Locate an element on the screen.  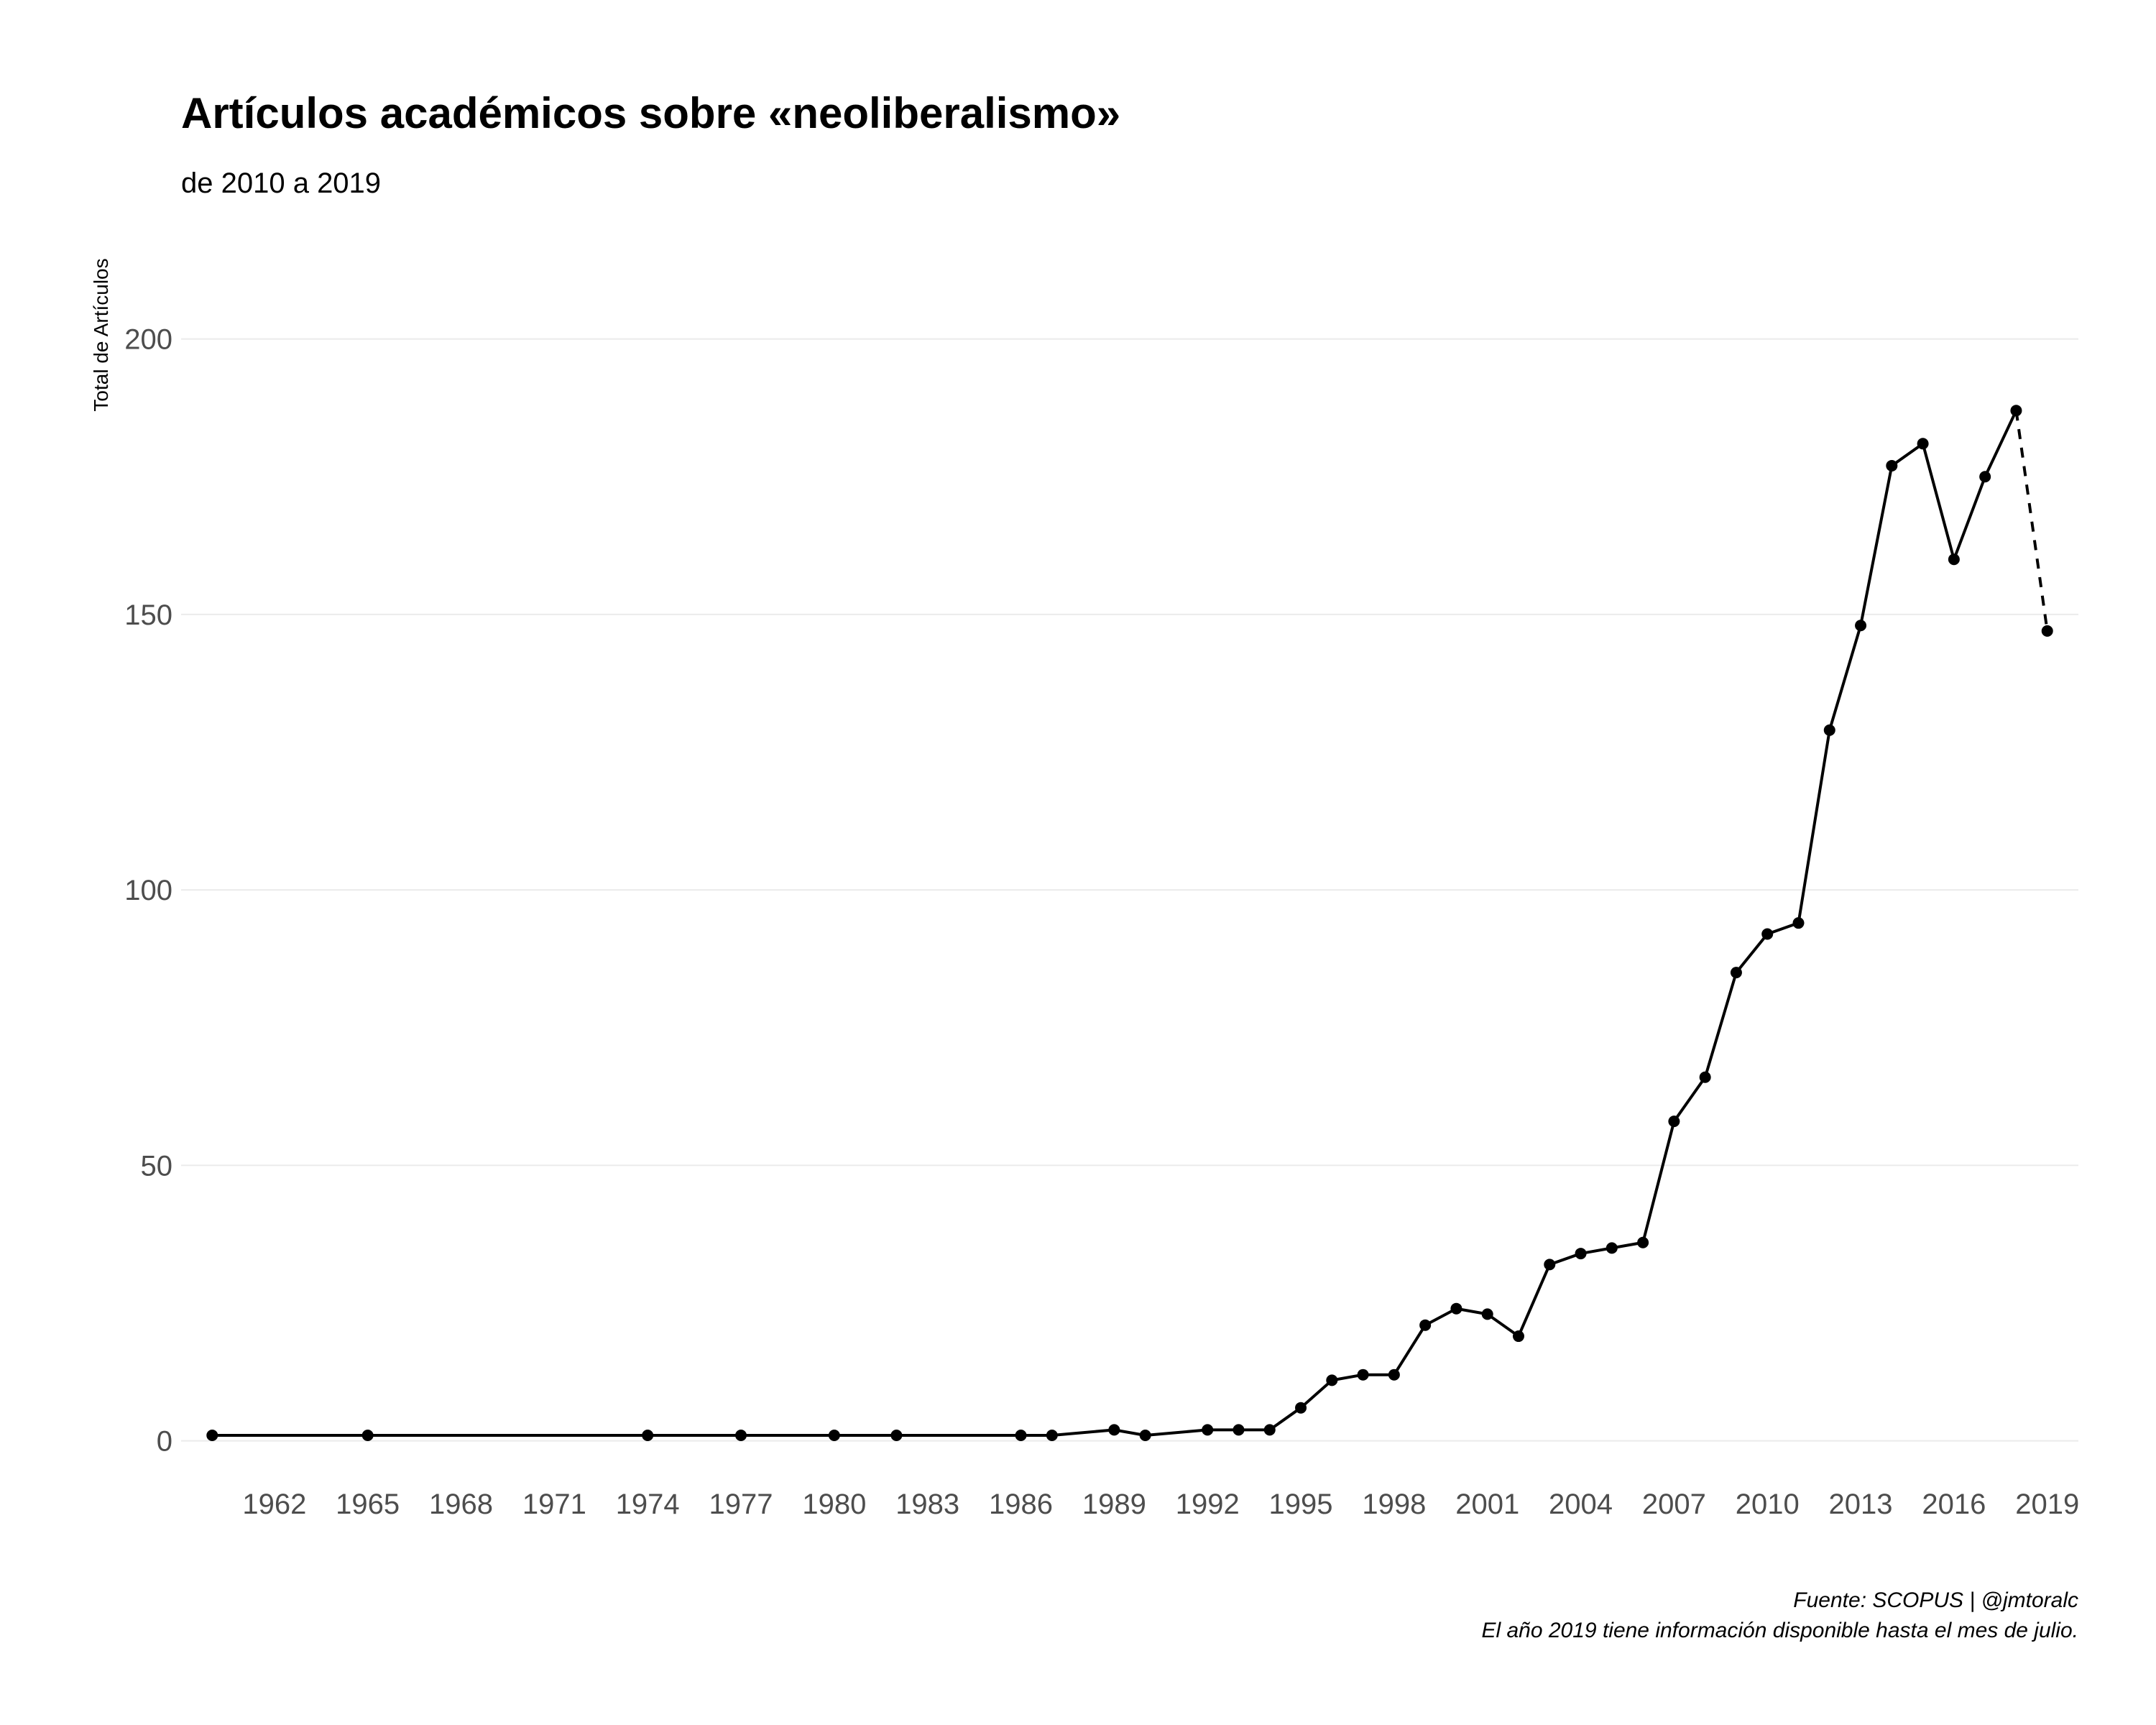
y-tick-label-200: 200 is located at coordinates (148, 340).